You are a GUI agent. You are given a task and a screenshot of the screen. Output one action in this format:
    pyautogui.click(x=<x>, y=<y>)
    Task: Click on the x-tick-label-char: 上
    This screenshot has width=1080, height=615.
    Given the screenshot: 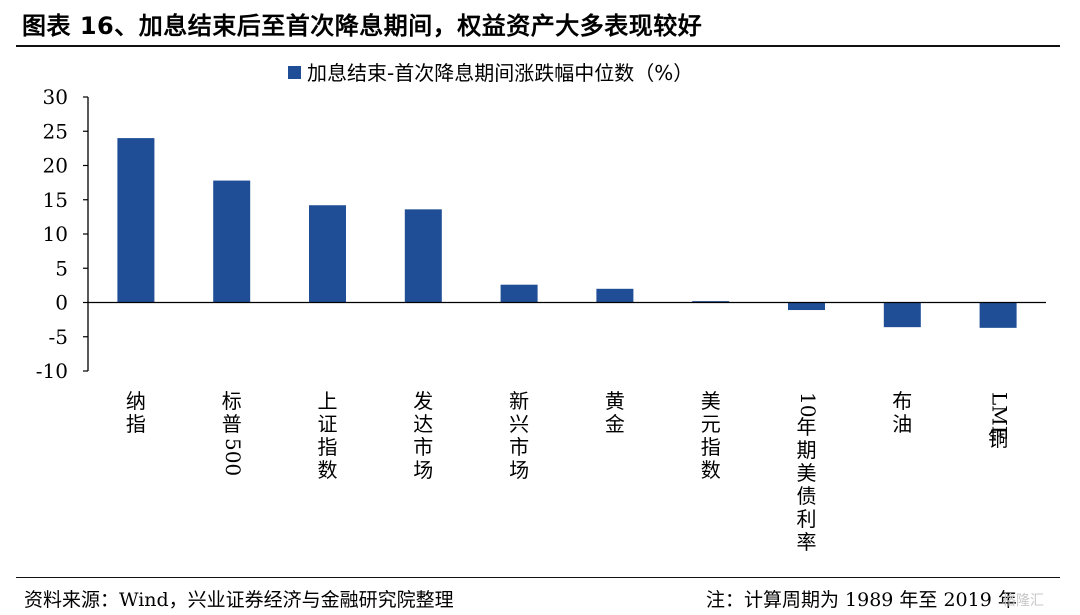 What is the action you would take?
    pyautogui.click(x=328, y=401)
    